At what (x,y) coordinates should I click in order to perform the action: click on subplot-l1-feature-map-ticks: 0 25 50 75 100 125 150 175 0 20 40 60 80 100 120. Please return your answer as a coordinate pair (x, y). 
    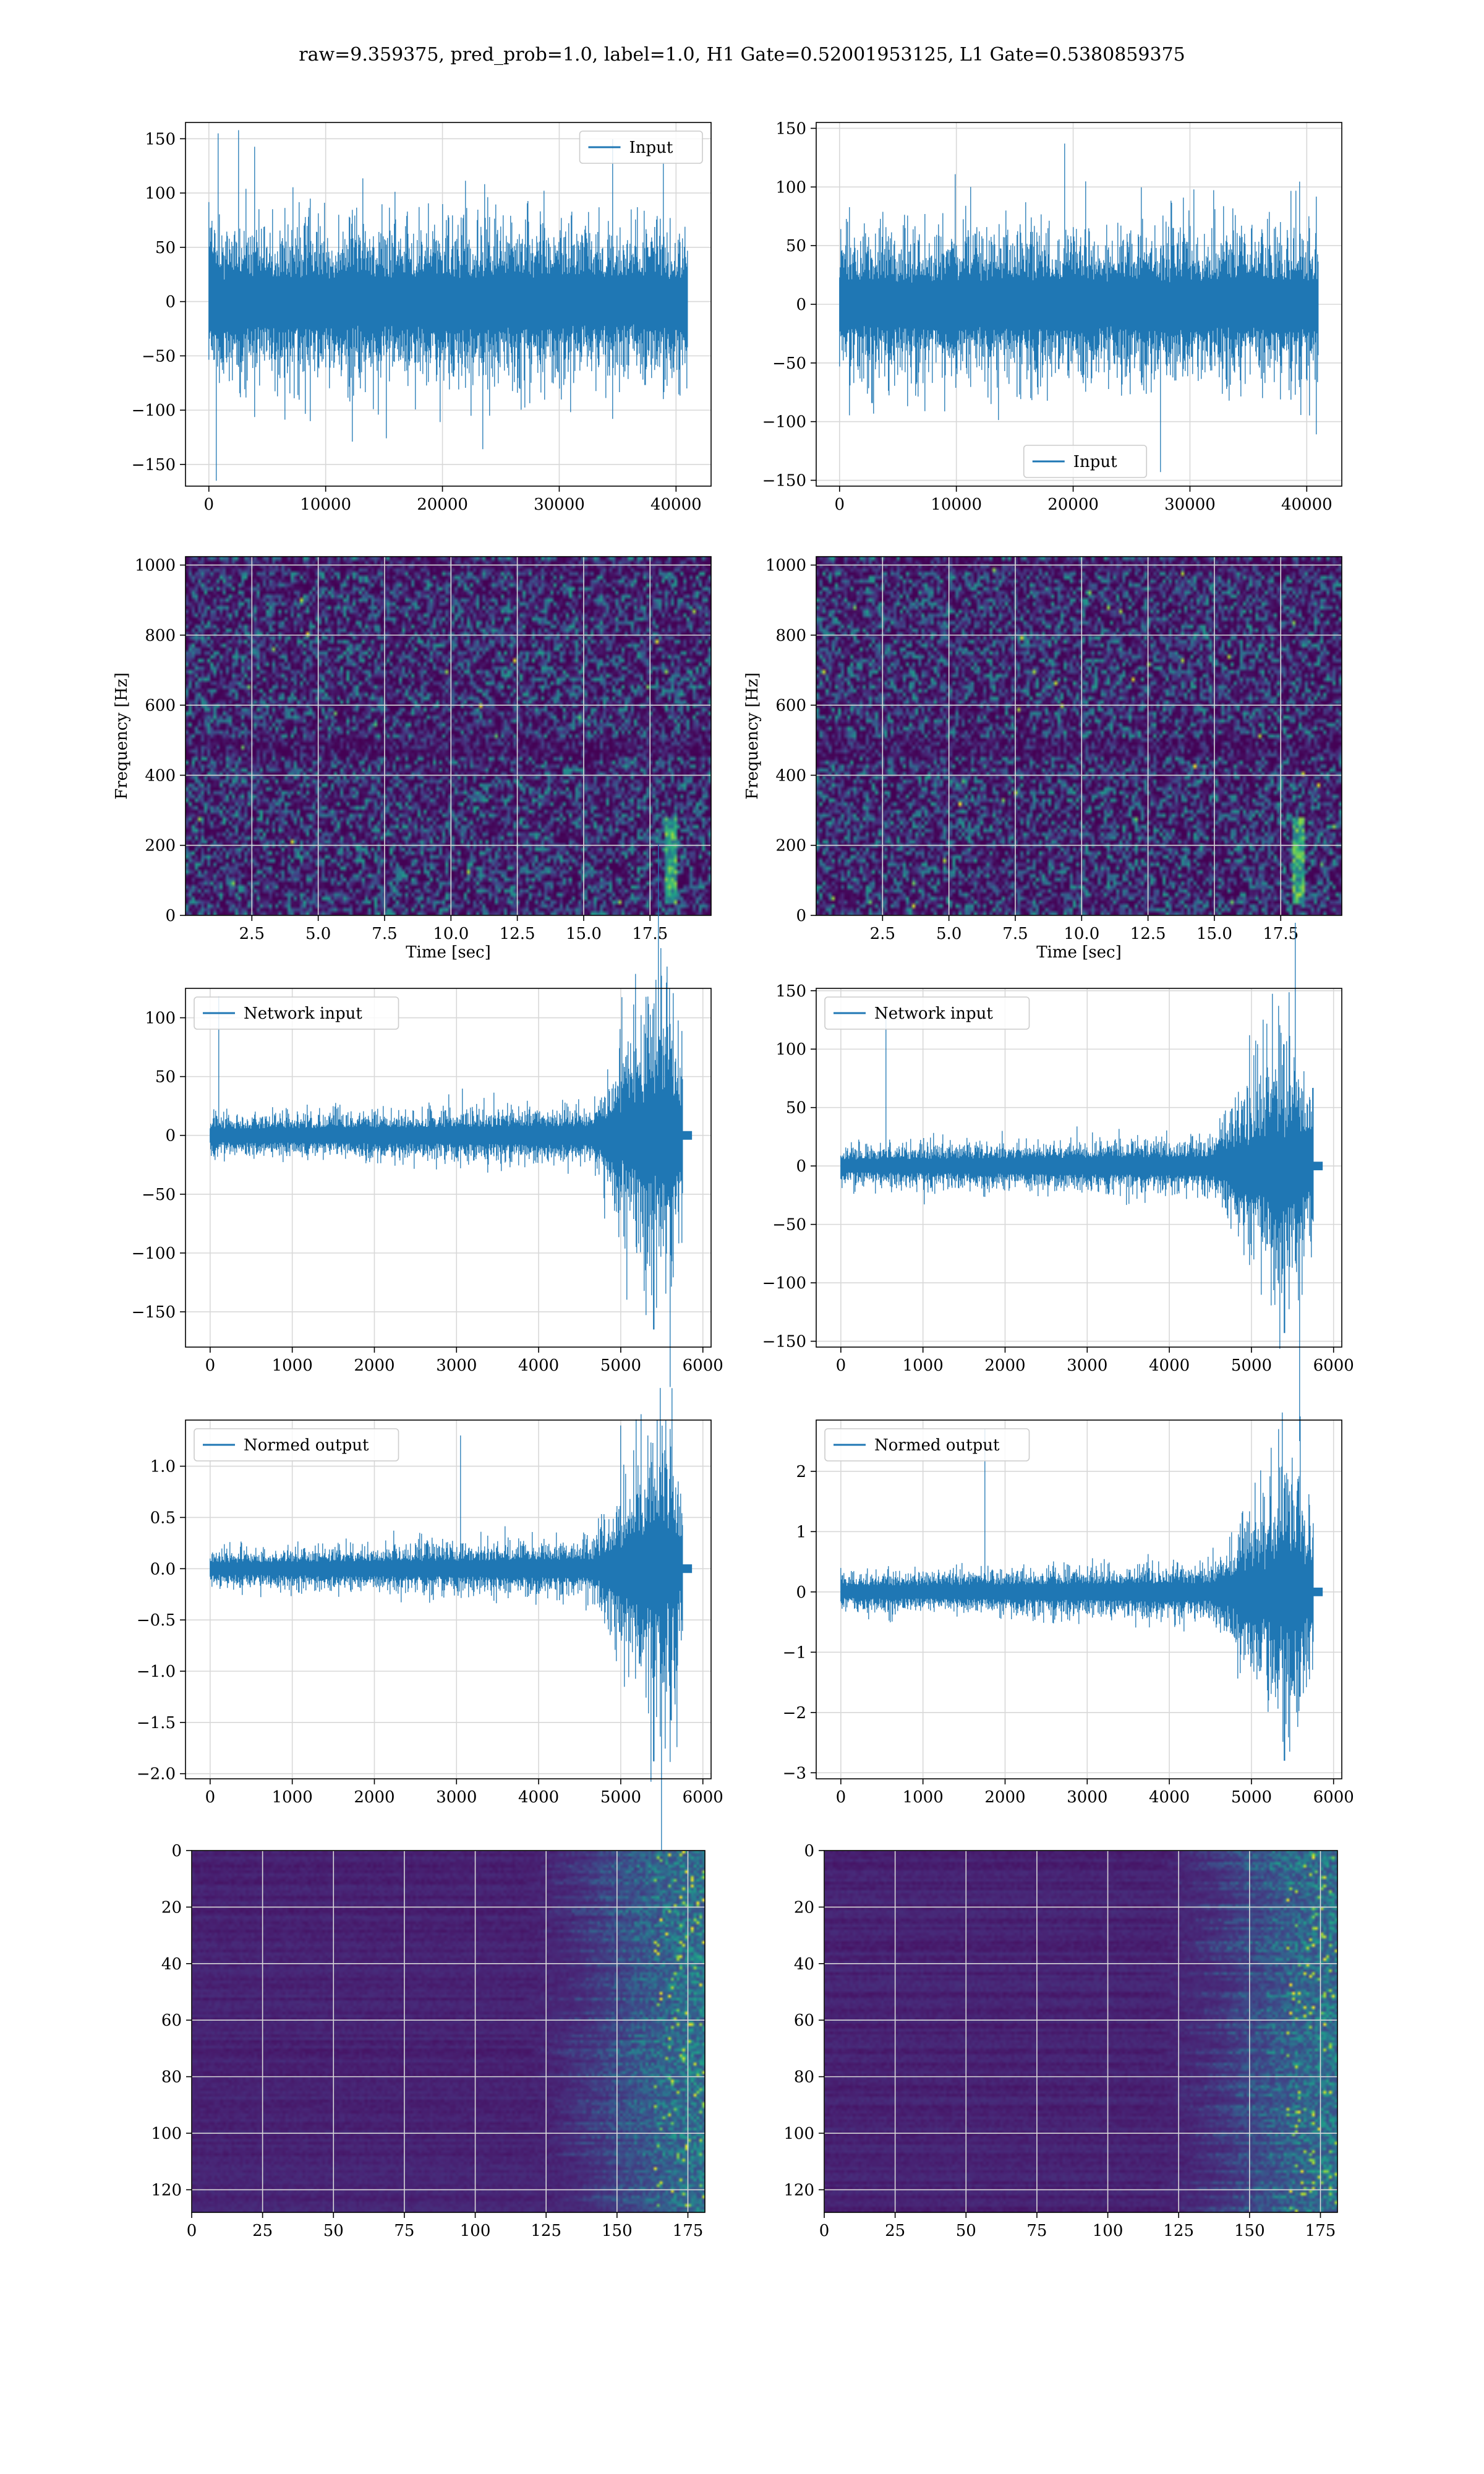
    Looking at the image, I should click on (1059, 2041).